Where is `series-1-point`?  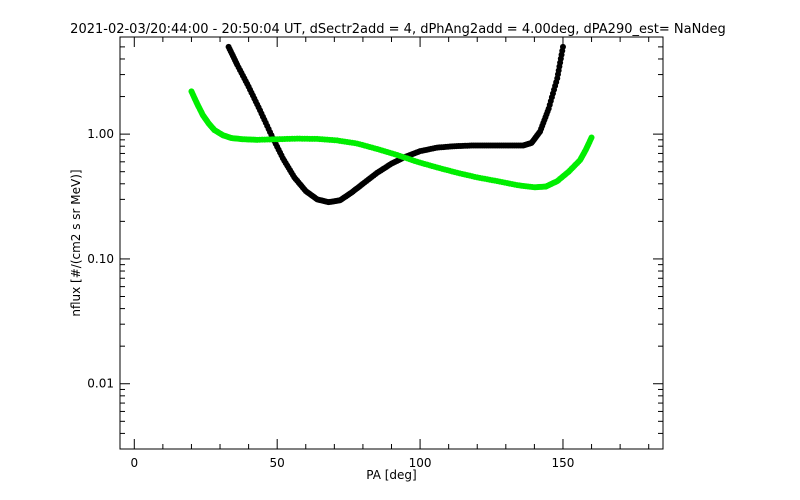 series-1-point is located at coordinates (562, 46).